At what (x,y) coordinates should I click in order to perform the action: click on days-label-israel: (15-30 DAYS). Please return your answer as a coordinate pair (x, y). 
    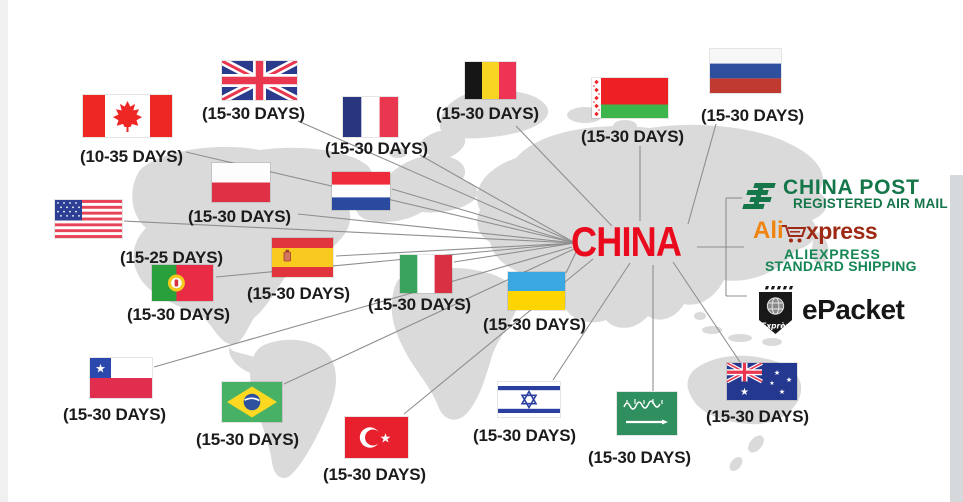
    Looking at the image, I should click on (524, 435).